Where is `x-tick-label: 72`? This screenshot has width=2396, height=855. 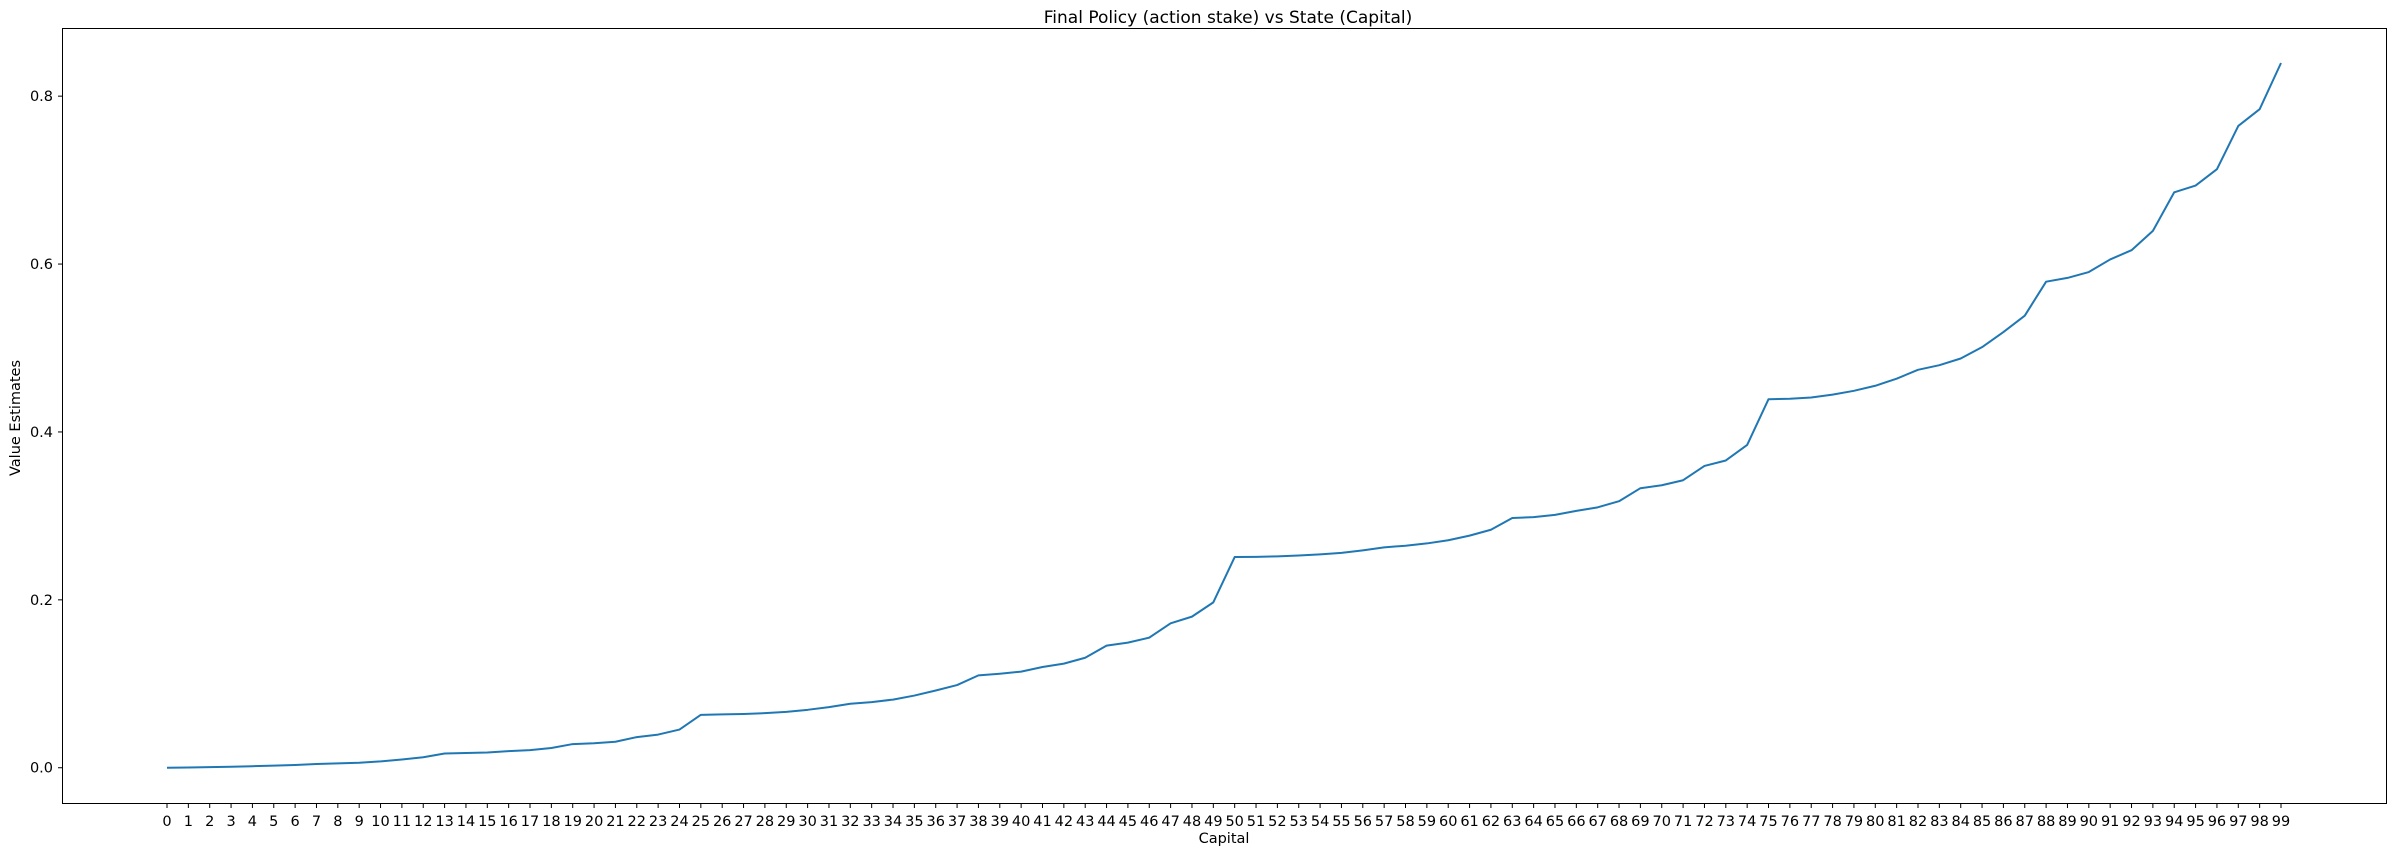
x-tick-label: 72 is located at coordinates (1704, 822).